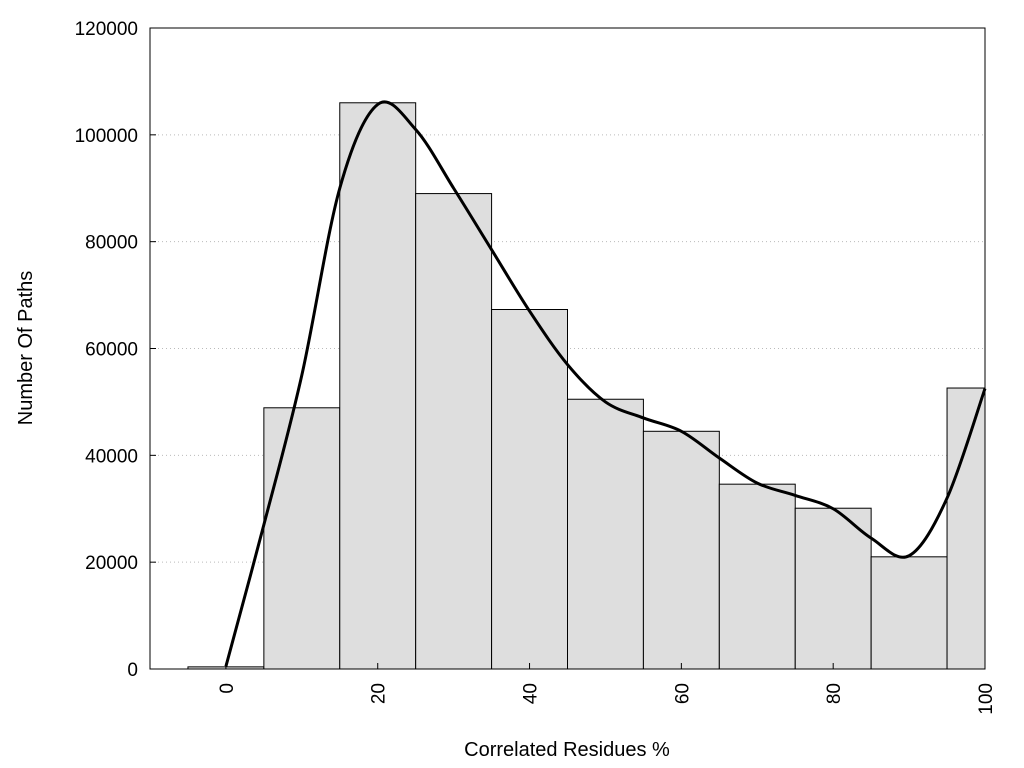 The image size is (1024, 768). What do you see at coordinates (132, 670) in the screenshot?
I see `y-tick-label: 0` at bounding box center [132, 670].